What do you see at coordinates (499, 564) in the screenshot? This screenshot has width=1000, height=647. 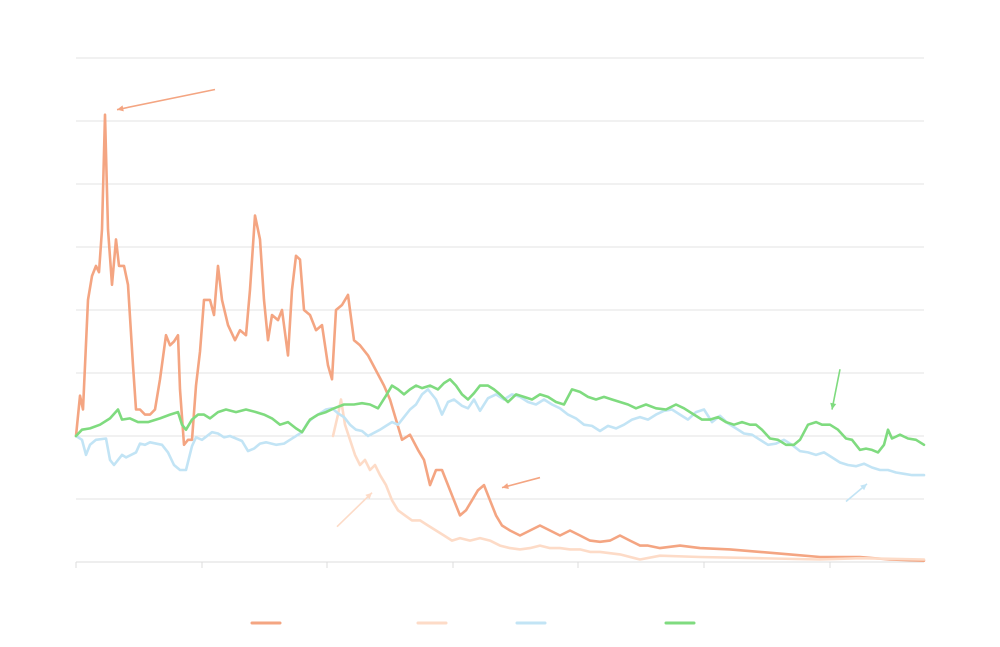 I see `x-axis` at bounding box center [499, 564].